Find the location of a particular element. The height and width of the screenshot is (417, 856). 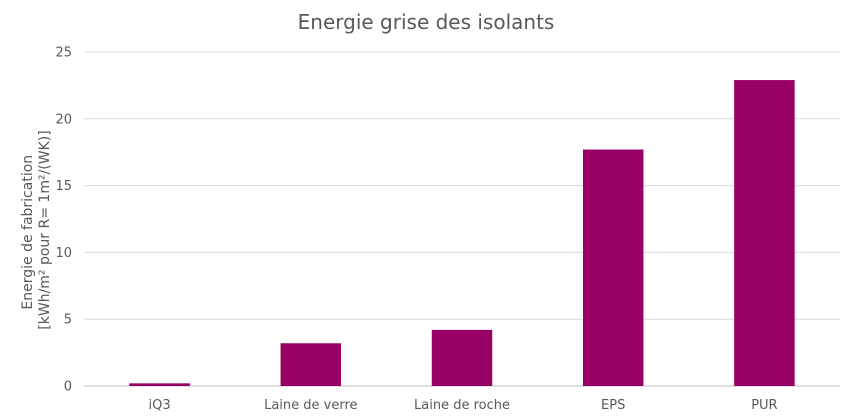

y-tick-label: 20 is located at coordinates (63, 119).